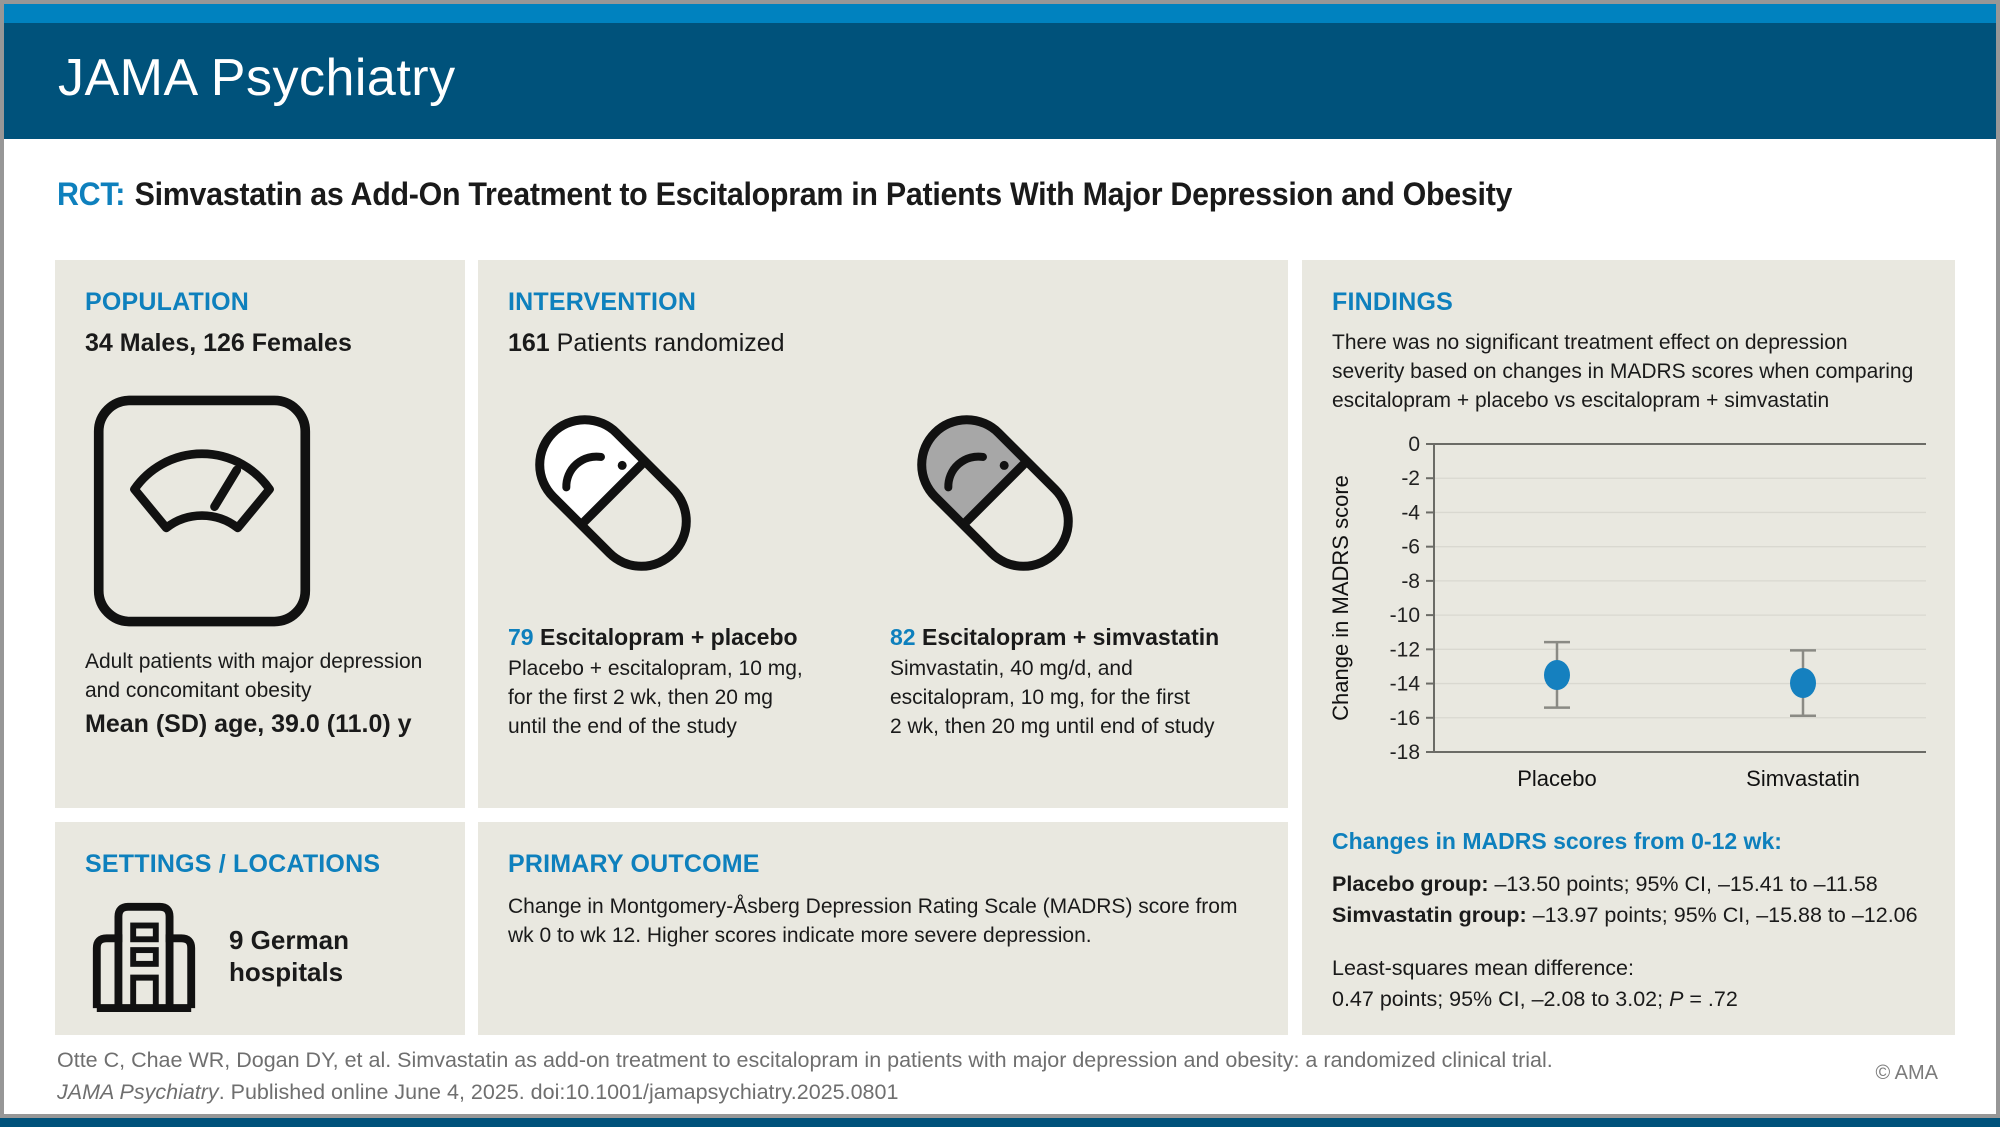  What do you see at coordinates (1074, 493) in the screenshot?
I see `capsule-gray-icon` at bounding box center [1074, 493].